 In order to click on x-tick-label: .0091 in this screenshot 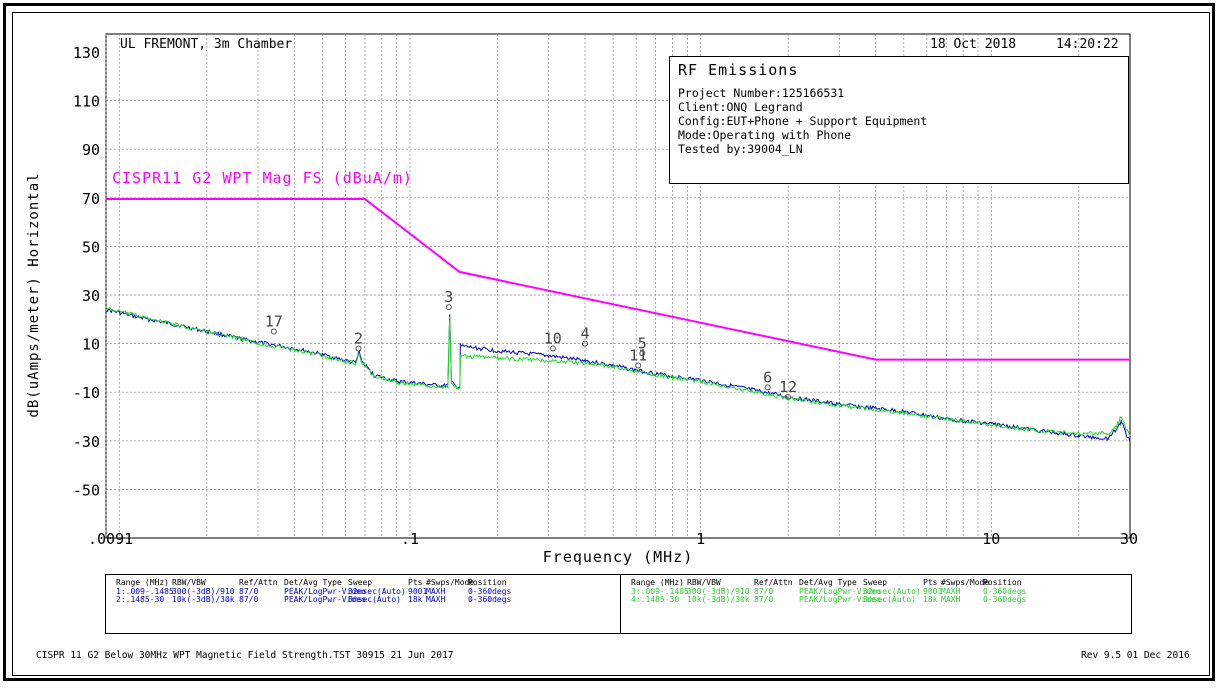, I will do `click(110, 539)`.